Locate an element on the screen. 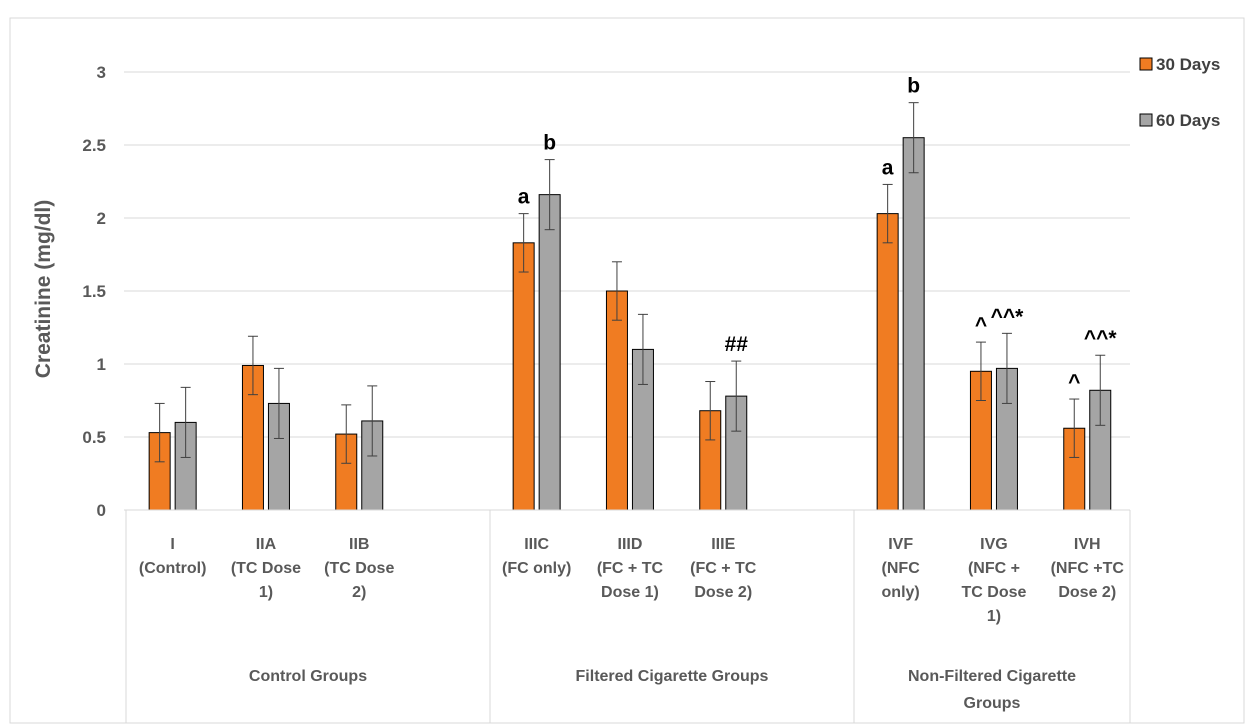  y-axis-label: Creatinine (mg/dl) is located at coordinates (43, 289).